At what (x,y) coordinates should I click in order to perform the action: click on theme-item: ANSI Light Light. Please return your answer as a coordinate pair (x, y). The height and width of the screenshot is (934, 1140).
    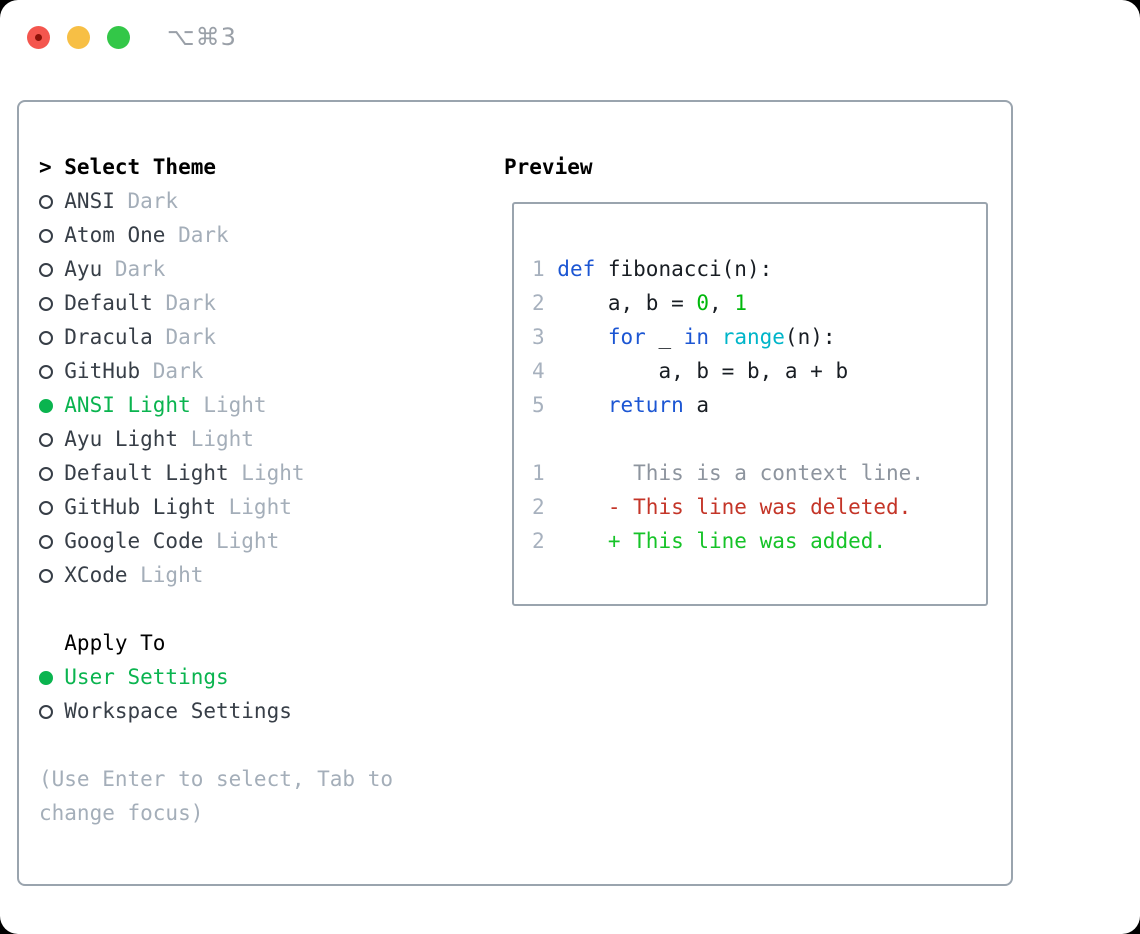
    Looking at the image, I should click on (264, 405).